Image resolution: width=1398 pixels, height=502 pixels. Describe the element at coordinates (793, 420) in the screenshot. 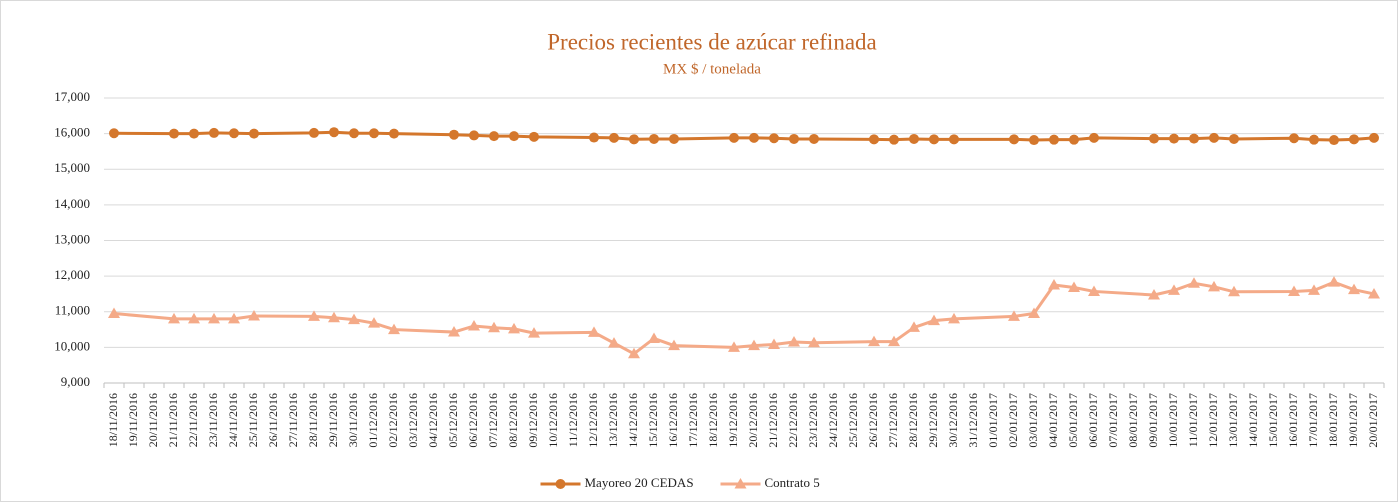

I see `x-tick-label: 22/12/2016` at that location.